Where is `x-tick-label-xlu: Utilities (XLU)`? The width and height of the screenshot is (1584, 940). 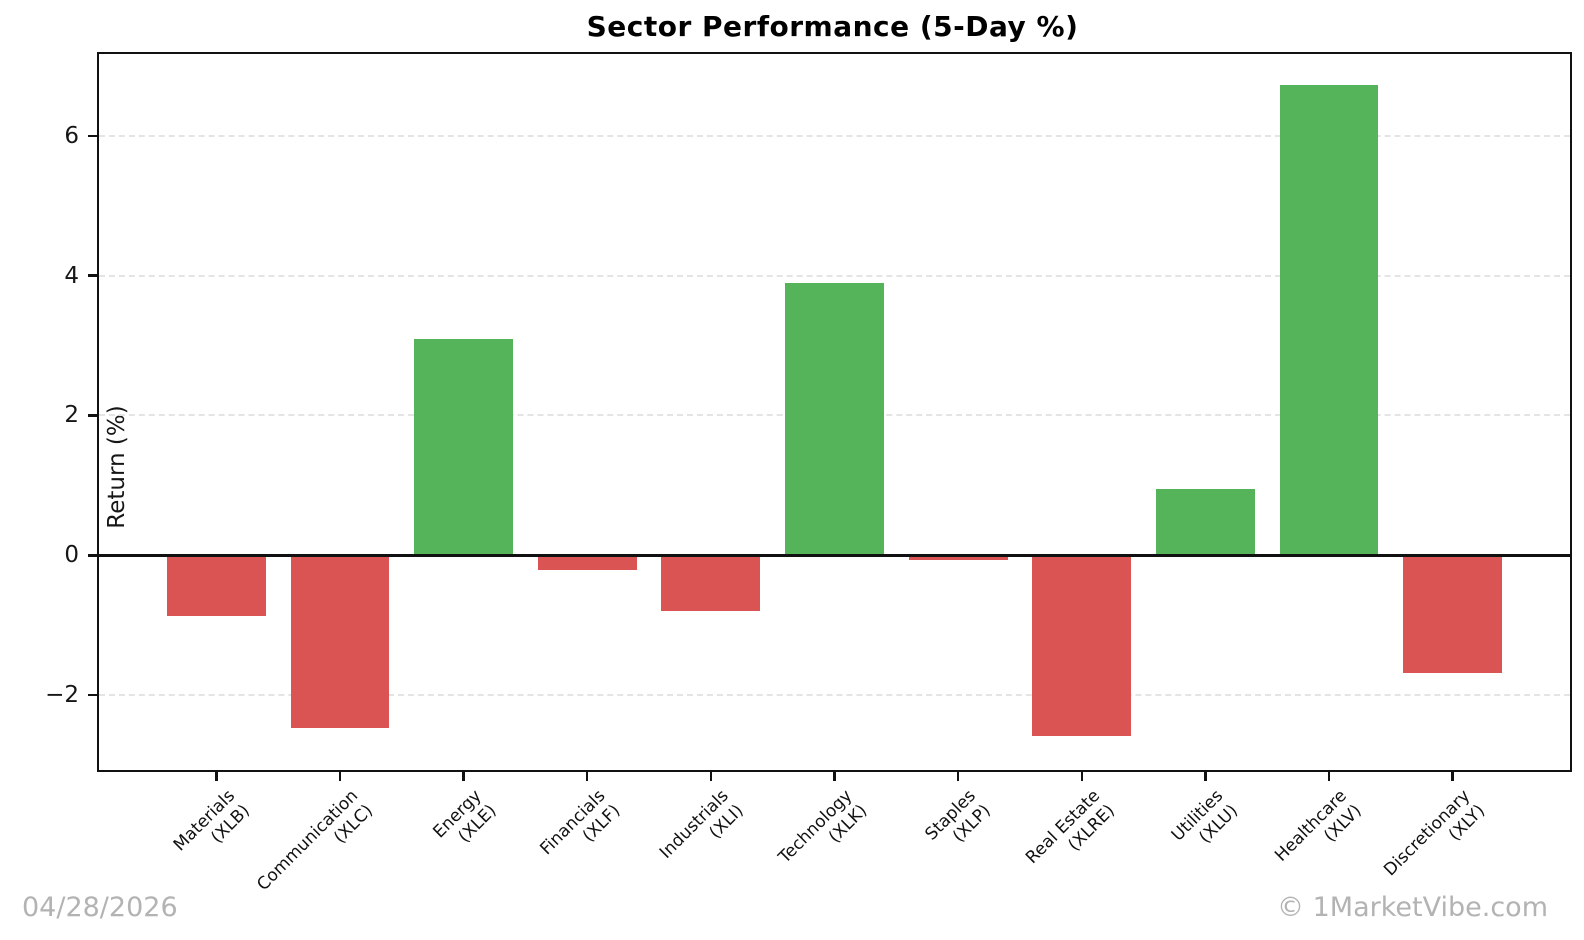
x-tick-label-xlu: Utilities (XLU) is located at coordinates (1205, 823).